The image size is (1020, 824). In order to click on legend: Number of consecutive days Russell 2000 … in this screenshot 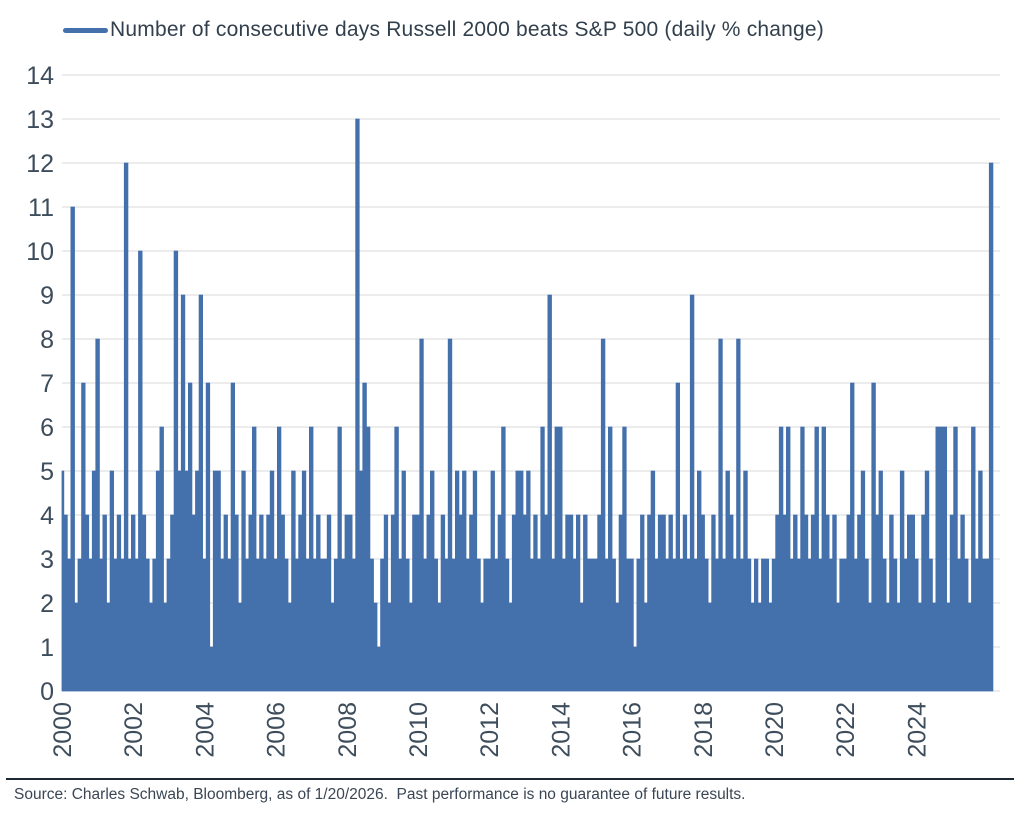, I will do `click(443, 30)`.